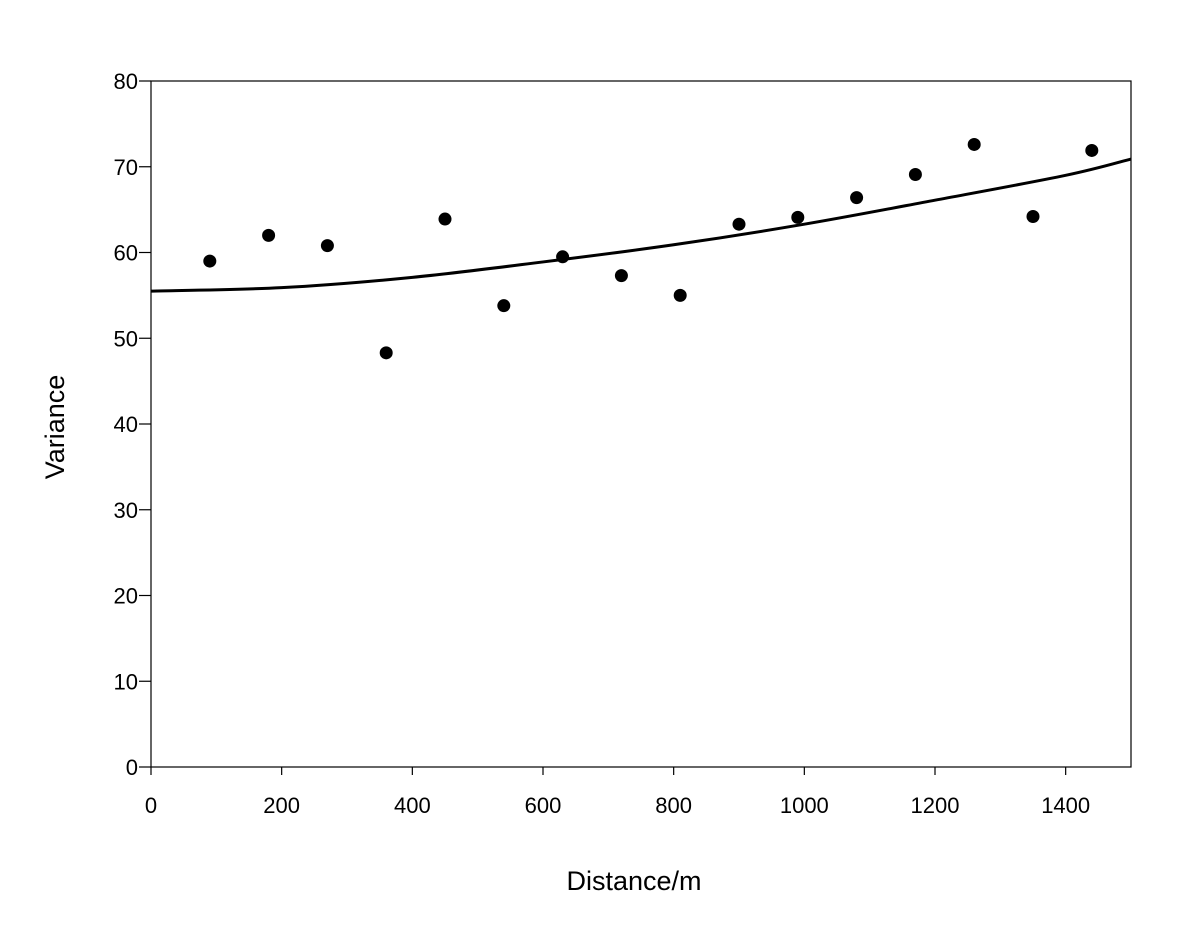 This screenshot has height=942, width=1192. Describe the element at coordinates (151, 805) in the screenshot. I see `x-tick-label: 0` at that location.